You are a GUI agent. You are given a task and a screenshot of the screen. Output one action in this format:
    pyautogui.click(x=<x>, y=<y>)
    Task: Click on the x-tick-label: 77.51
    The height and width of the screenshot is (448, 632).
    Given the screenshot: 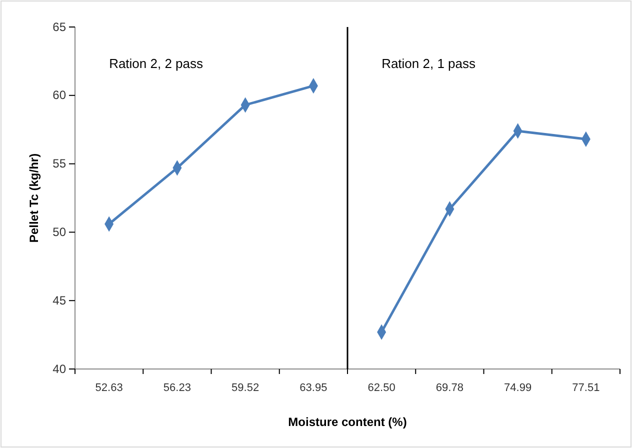 What is the action you would take?
    pyautogui.click(x=586, y=388)
    